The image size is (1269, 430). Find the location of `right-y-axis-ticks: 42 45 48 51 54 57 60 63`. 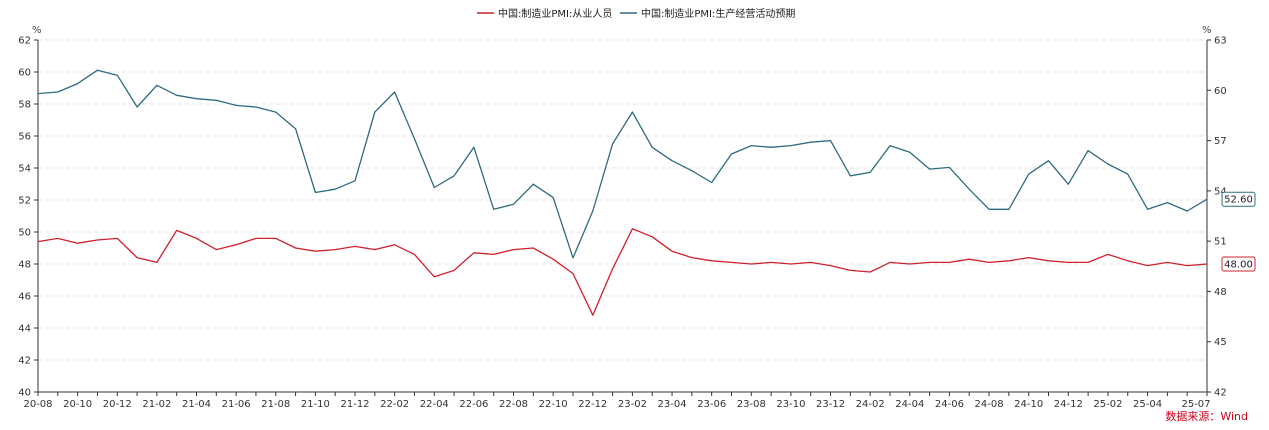

right-y-axis-ticks: 42 45 48 51 54 57 60 63 is located at coordinates (1217, 217).